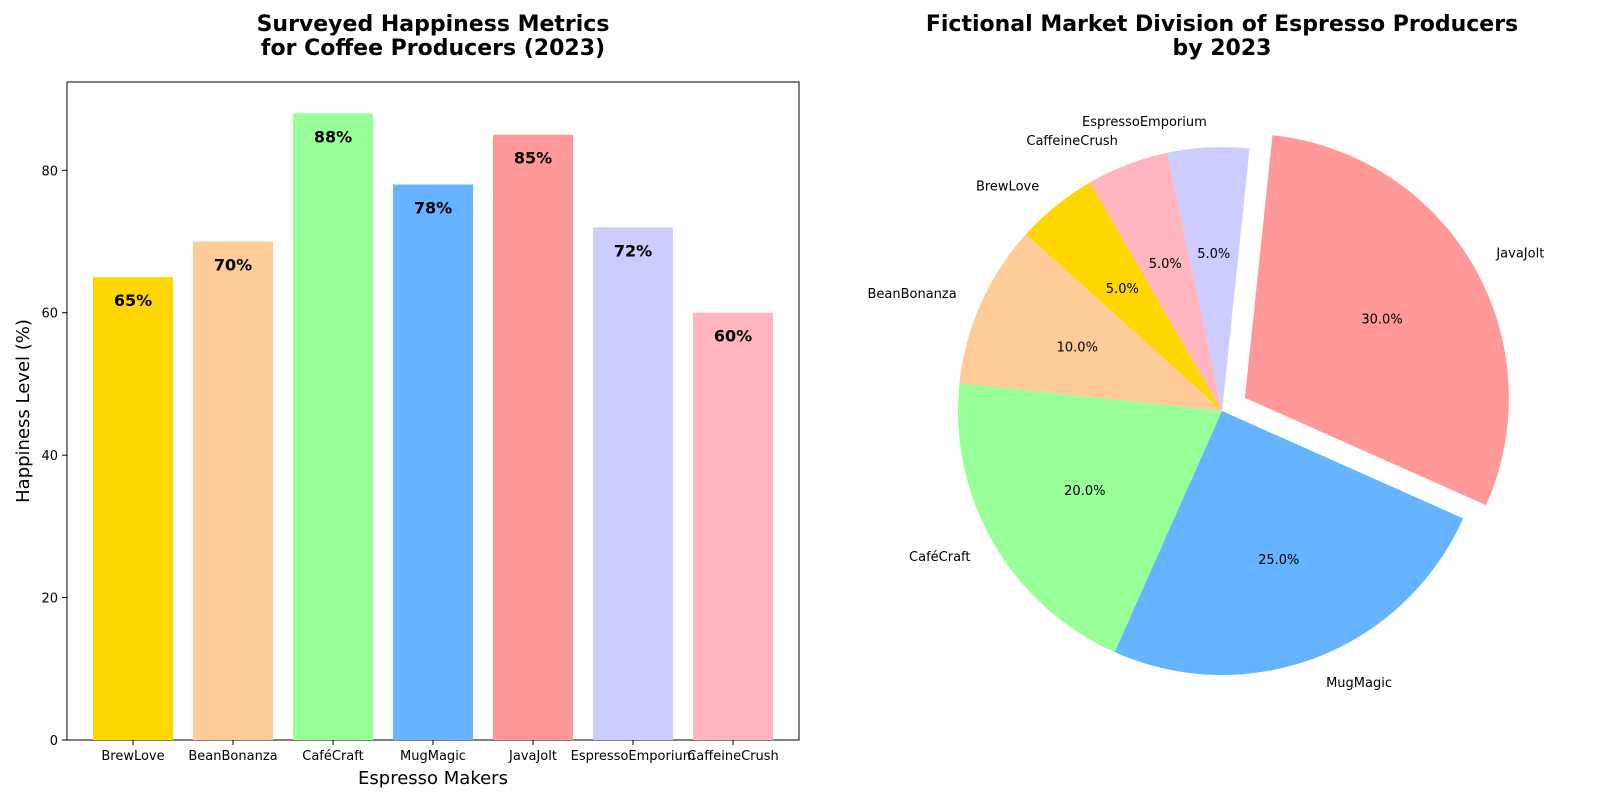 Image resolution: width=1600 pixels, height=800 pixels. Describe the element at coordinates (1077, 348) in the screenshot. I see `pie-percent-label: 10.0%` at that location.